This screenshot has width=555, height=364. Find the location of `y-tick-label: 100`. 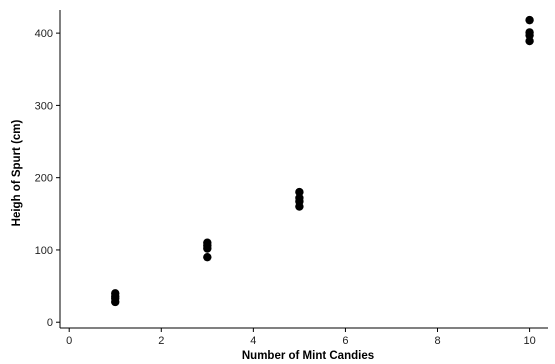

y-tick-label: 100 is located at coordinates (44, 251).